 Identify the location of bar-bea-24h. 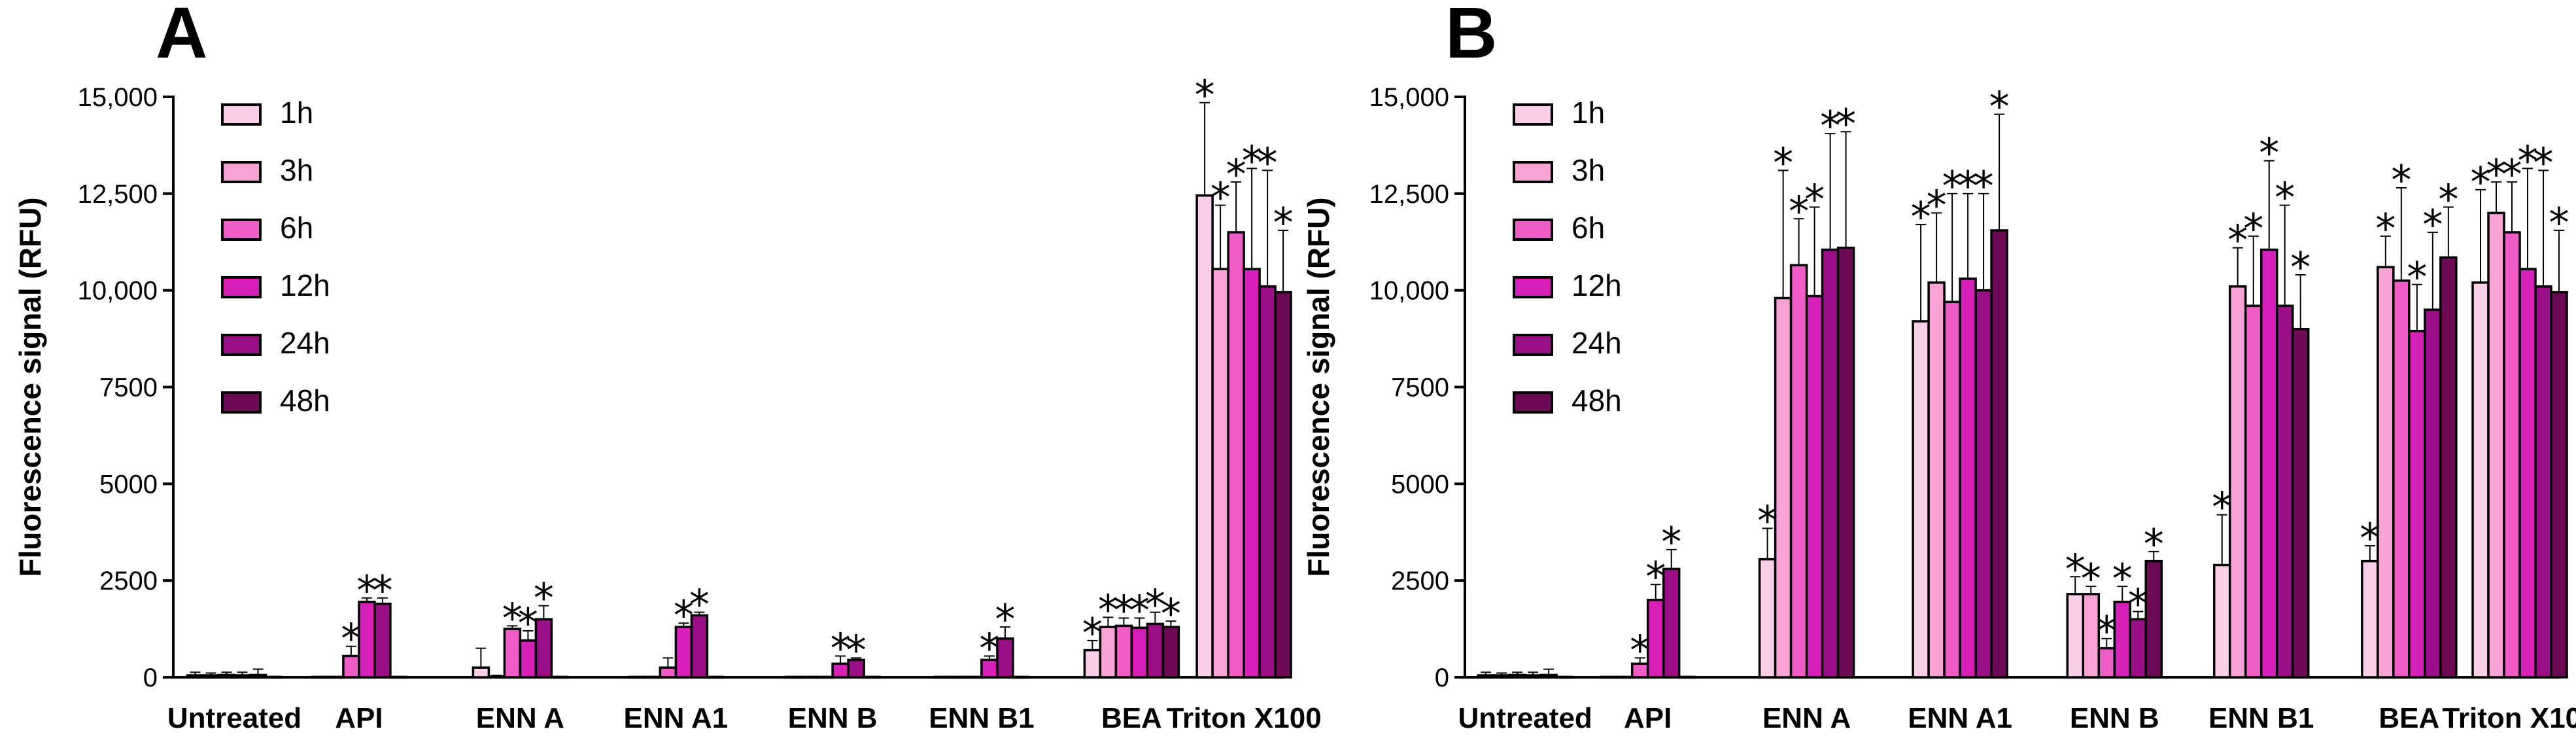
(2433, 493).